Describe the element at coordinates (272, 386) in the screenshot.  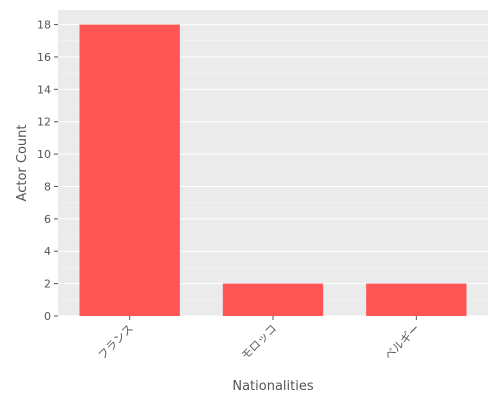
I see `x-axis-label: Nationalities` at that location.